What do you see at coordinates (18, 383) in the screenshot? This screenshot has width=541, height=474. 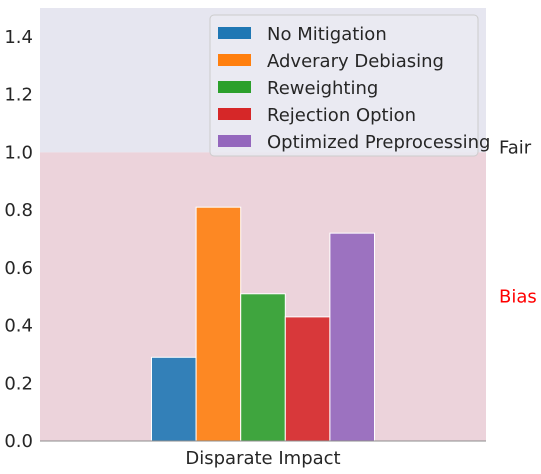 I see `y-tick-label: 0.2` at bounding box center [18, 383].